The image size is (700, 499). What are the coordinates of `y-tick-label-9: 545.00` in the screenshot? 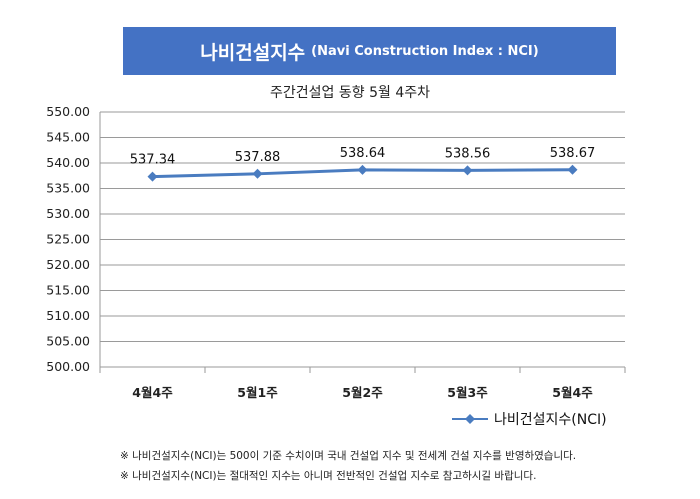 It's located at (68, 137).